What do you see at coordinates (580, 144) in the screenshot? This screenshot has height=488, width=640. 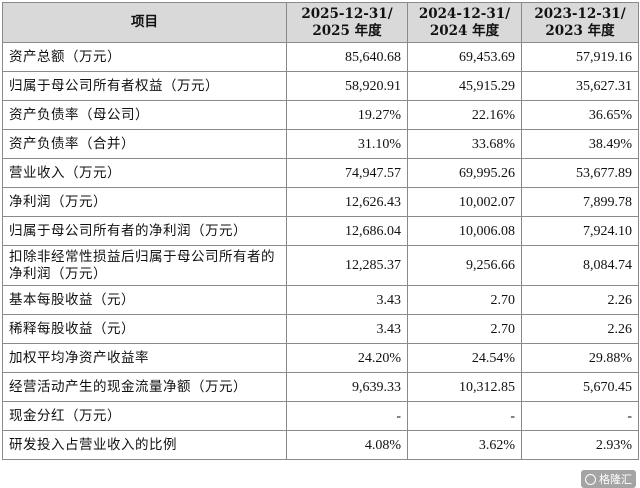 I see `value-2023: 38.49%` at bounding box center [580, 144].